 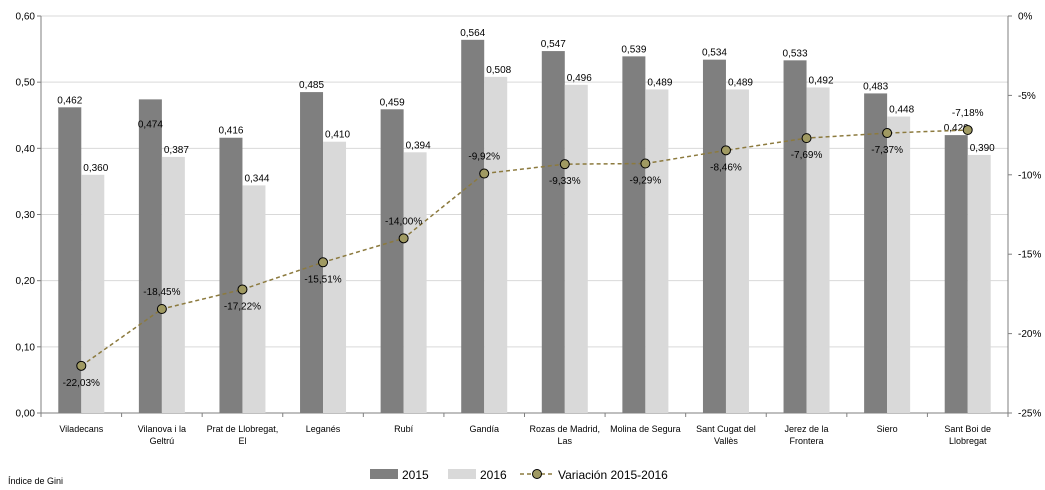 What do you see at coordinates (1029, 414) in the screenshot?
I see `y-right-tick-label: -25%` at bounding box center [1029, 414].